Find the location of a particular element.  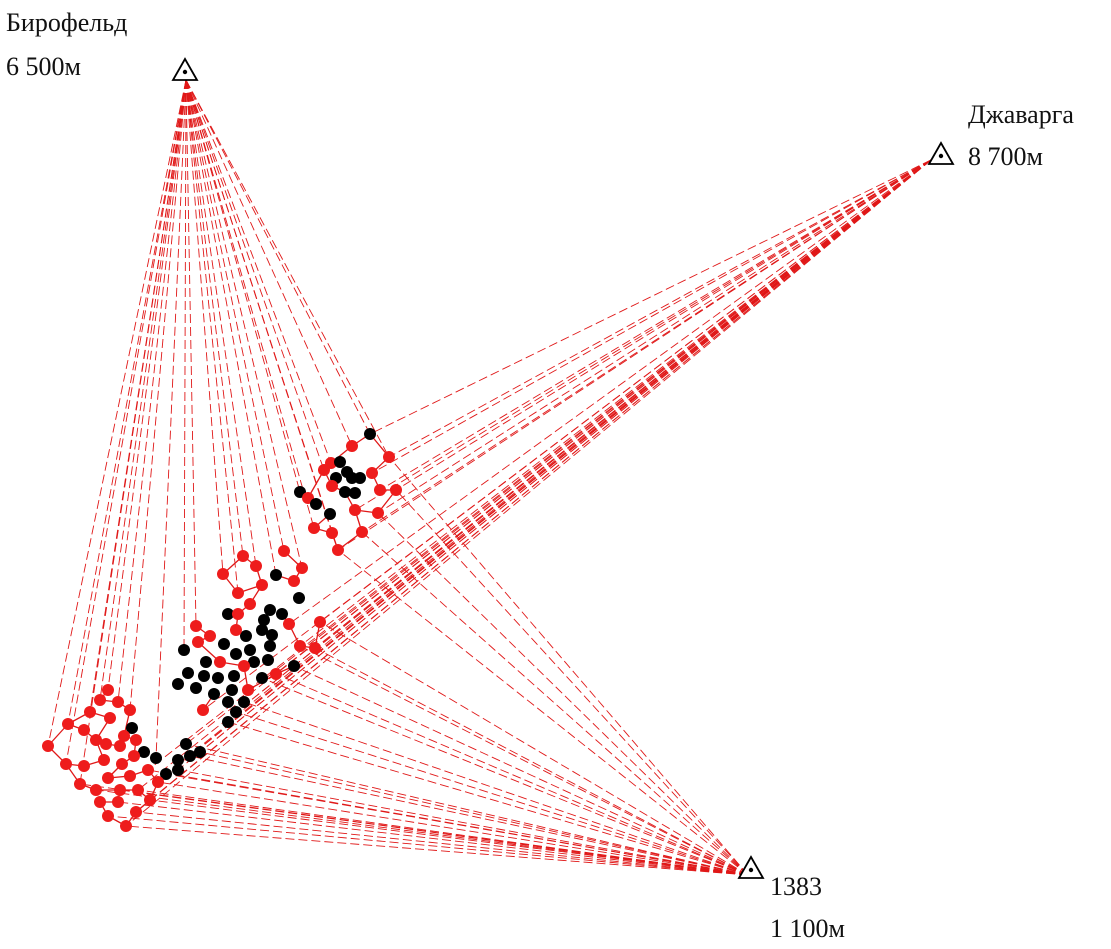

observation-points-layer is located at coordinates (222, 630).